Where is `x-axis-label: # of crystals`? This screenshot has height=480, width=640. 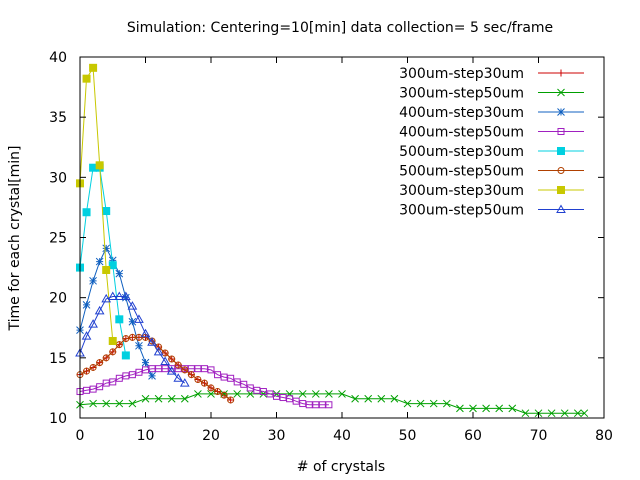
x-axis-label: # of crystals is located at coordinates (341, 467).